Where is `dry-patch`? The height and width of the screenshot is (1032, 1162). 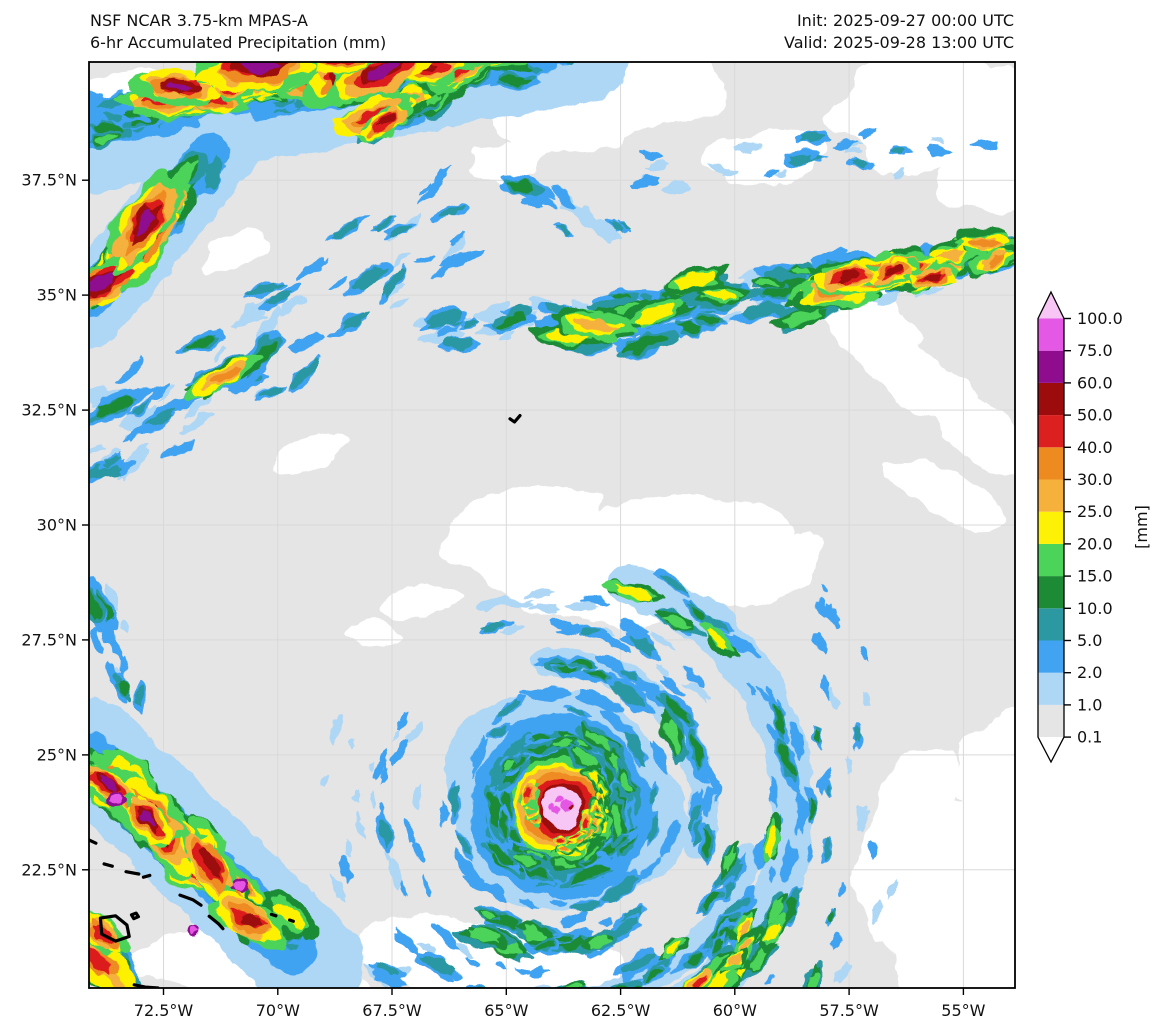 dry-patch is located at coordinates (567, 969).